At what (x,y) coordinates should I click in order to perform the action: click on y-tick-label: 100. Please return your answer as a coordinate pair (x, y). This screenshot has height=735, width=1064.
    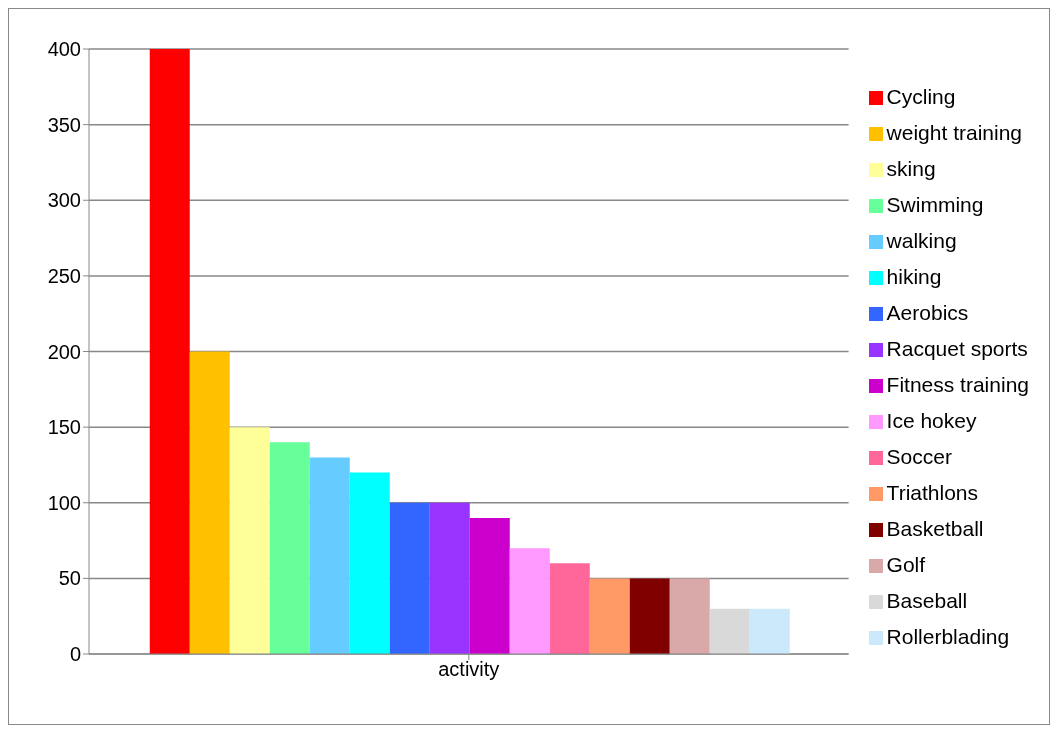
    Looking at the image, I should click on (64, 502).